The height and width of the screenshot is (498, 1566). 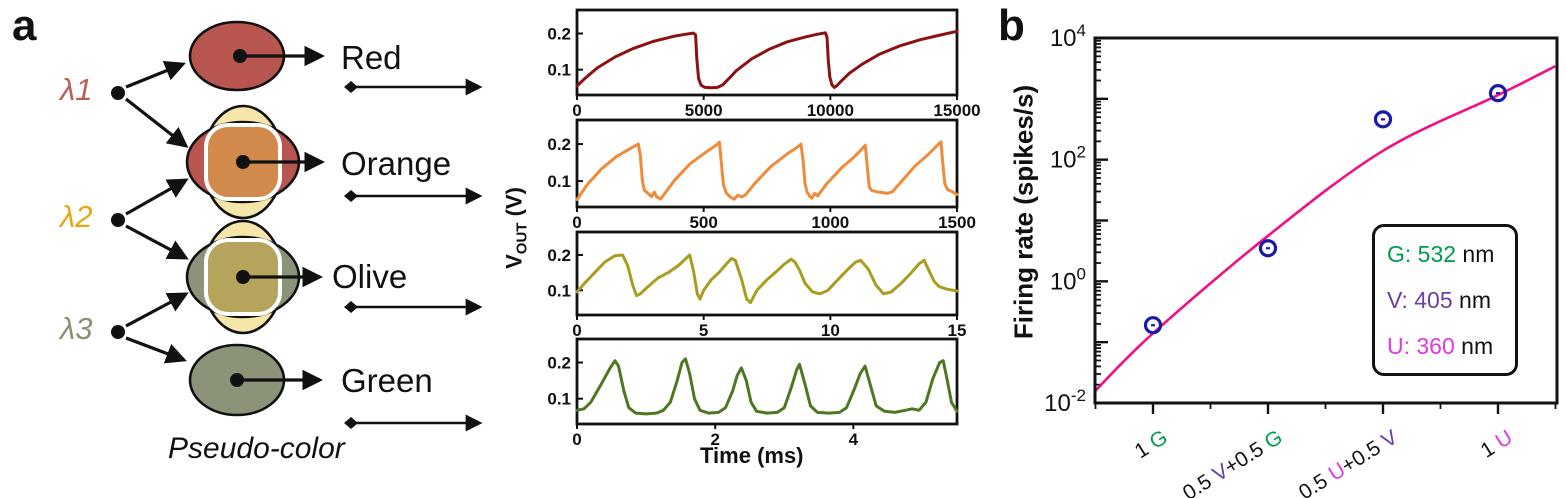 I want to click on trace-frame-trace-olive, so click(x=767, y=273).